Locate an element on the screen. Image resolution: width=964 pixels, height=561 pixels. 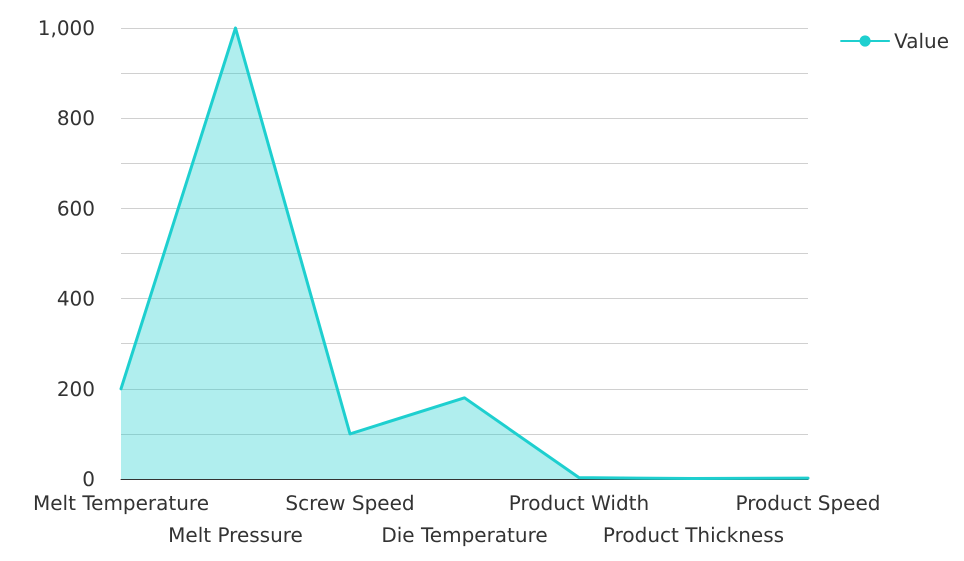
x-tick-label: Product Thickness is located at coordinates (693, 535).